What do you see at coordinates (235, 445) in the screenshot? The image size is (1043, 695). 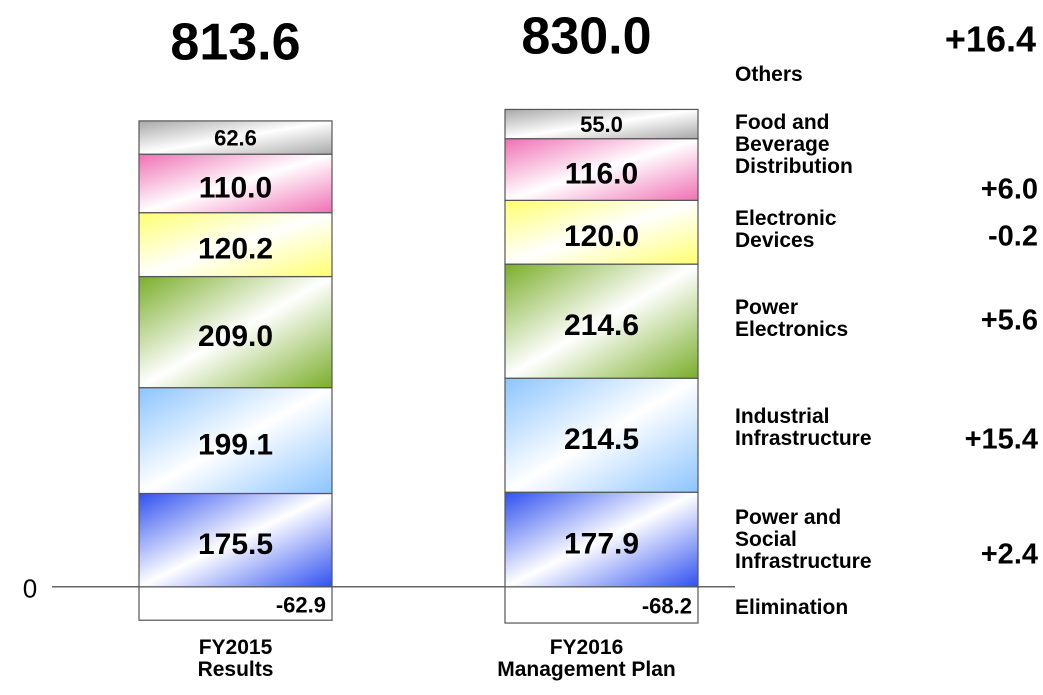 I see `data-label: 199.1` at bounding box center [235, 445].